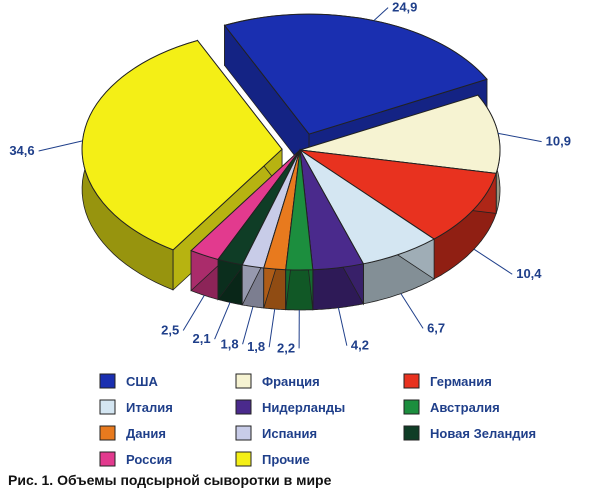 The image size is (592, 504). What do you see at coordinates (411, 407) in the screenshot?
I see `legend-swatch-австралия` at bounding box center [411, 407].